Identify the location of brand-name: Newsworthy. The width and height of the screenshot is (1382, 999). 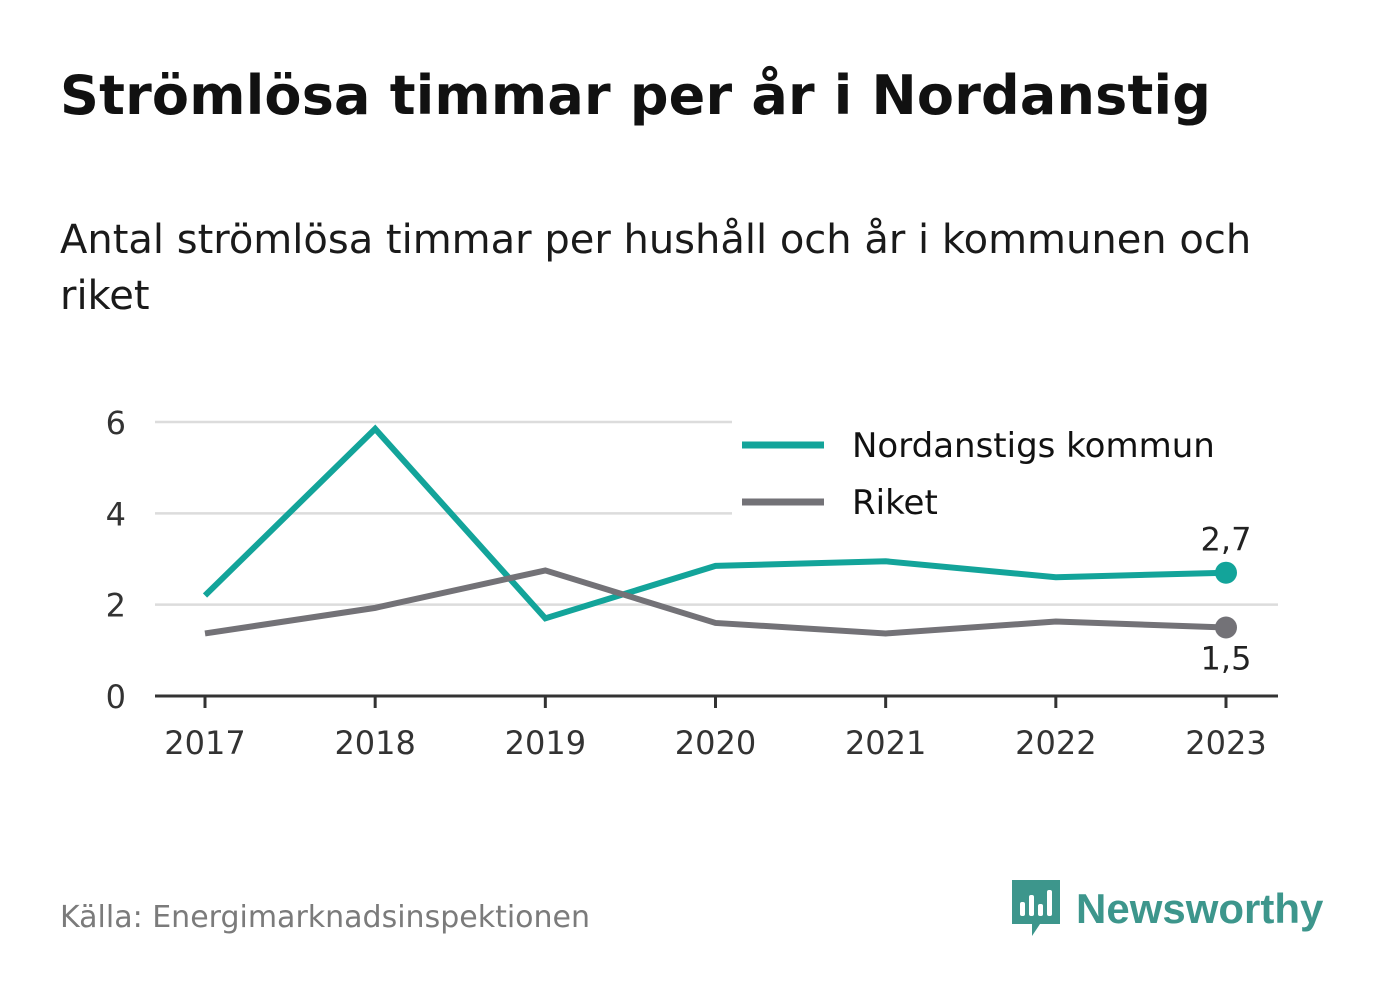
(1200, 908).